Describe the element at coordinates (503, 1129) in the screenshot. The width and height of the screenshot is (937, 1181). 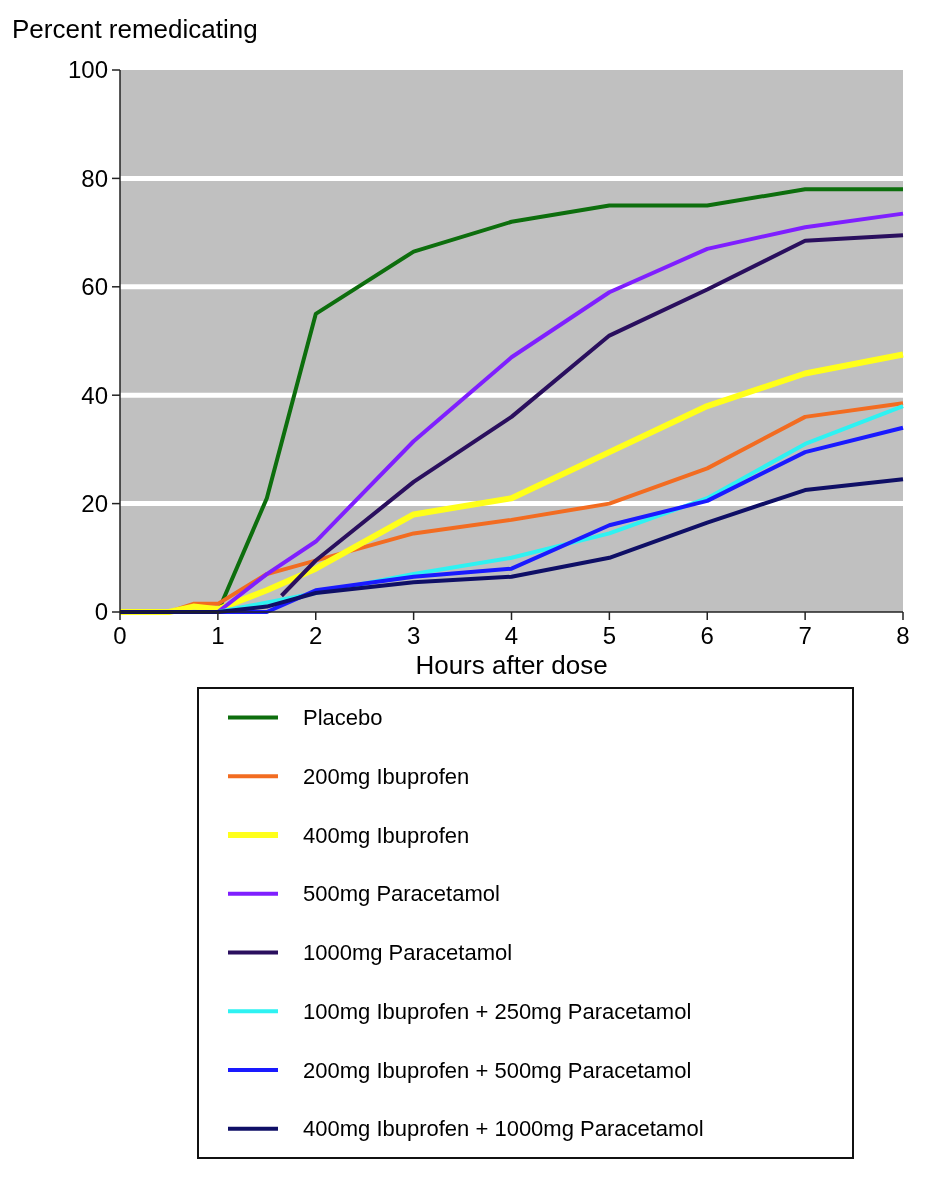
I see `legend-label: 400mg Ibuprofen + 1000mg Paracetamol` at that location.